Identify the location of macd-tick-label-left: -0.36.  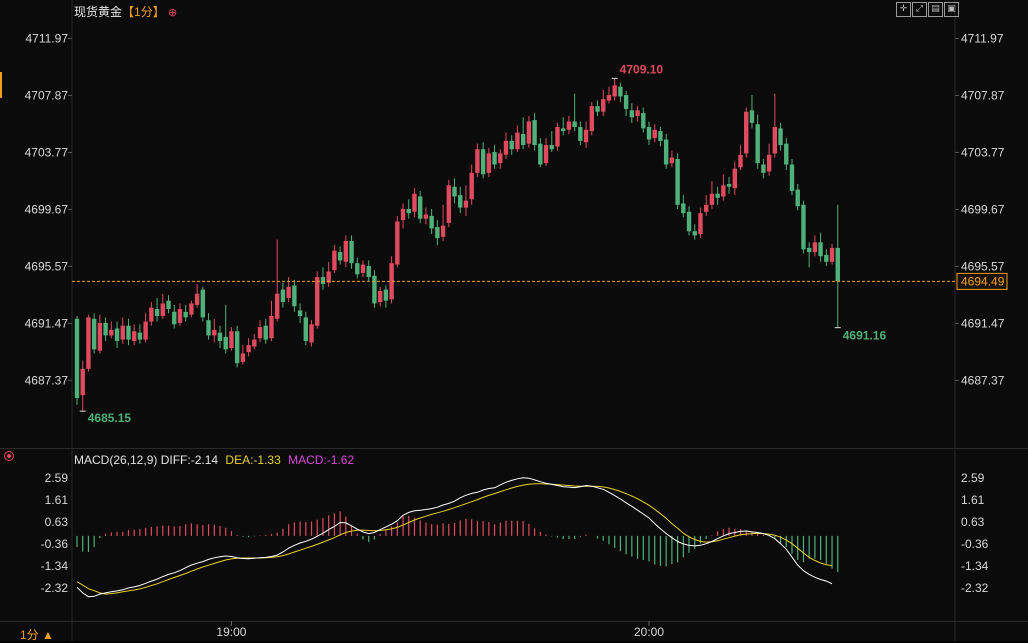
(55, 544).